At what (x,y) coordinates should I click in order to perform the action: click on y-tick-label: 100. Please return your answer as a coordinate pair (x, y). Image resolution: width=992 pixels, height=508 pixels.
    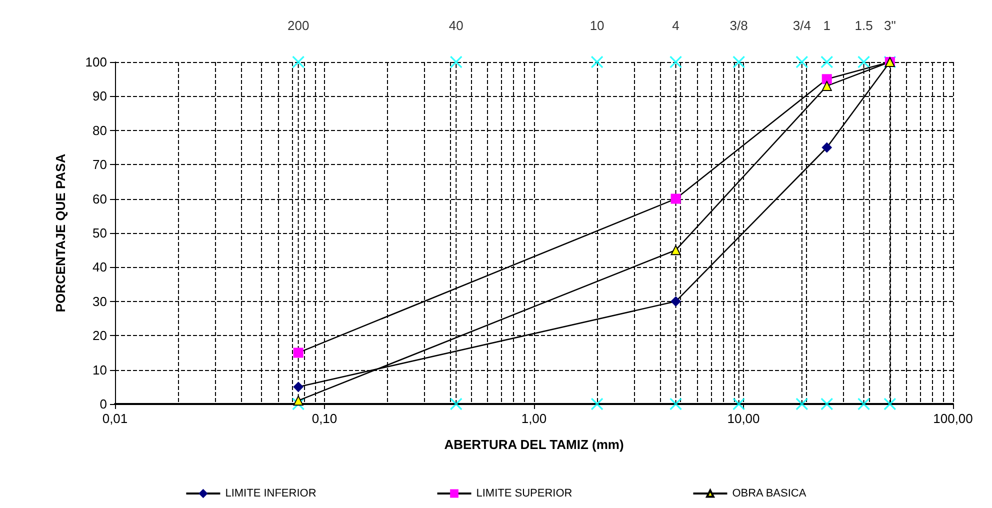
    Looking at the image, I should click on (96, 62).